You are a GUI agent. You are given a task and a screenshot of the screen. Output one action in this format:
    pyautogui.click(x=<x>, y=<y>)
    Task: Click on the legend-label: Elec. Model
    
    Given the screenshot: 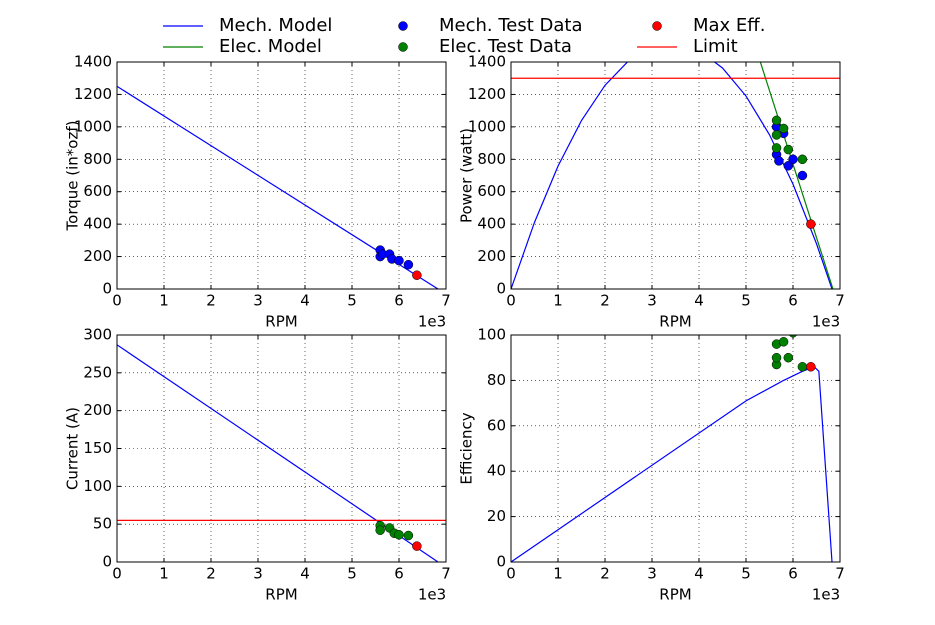 What is the action you would take?
    pyautogui.click(x=270, y=46)
    